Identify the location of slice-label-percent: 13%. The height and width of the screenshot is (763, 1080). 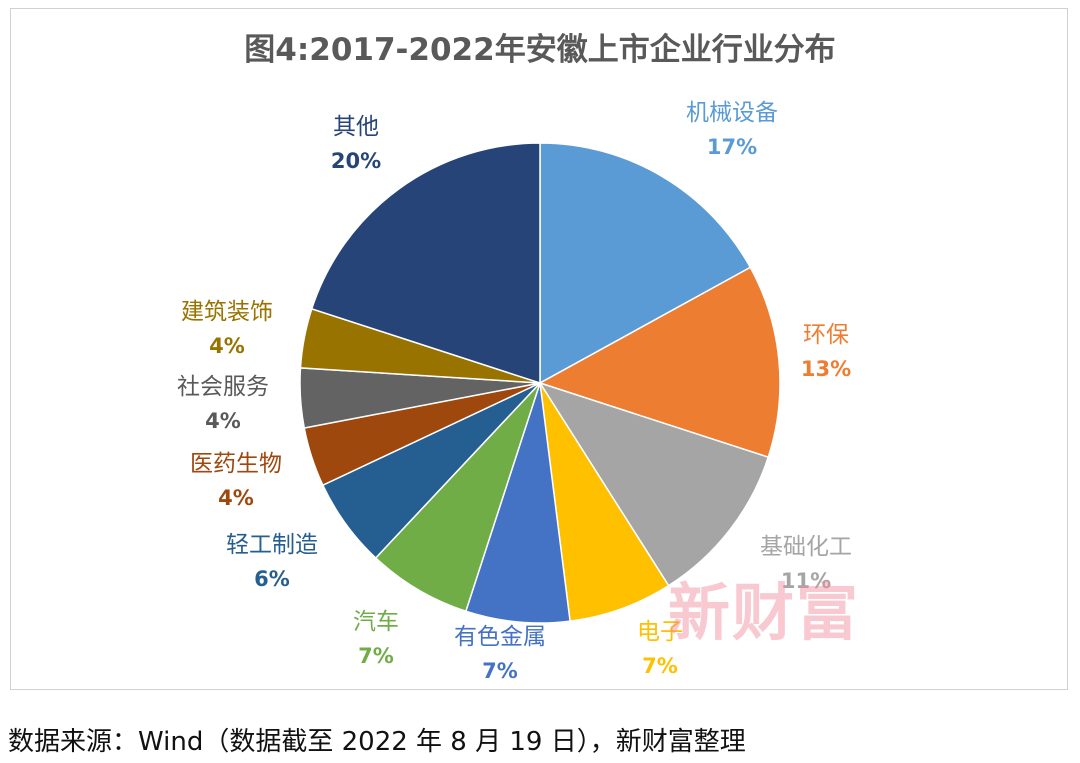
(826, 369).